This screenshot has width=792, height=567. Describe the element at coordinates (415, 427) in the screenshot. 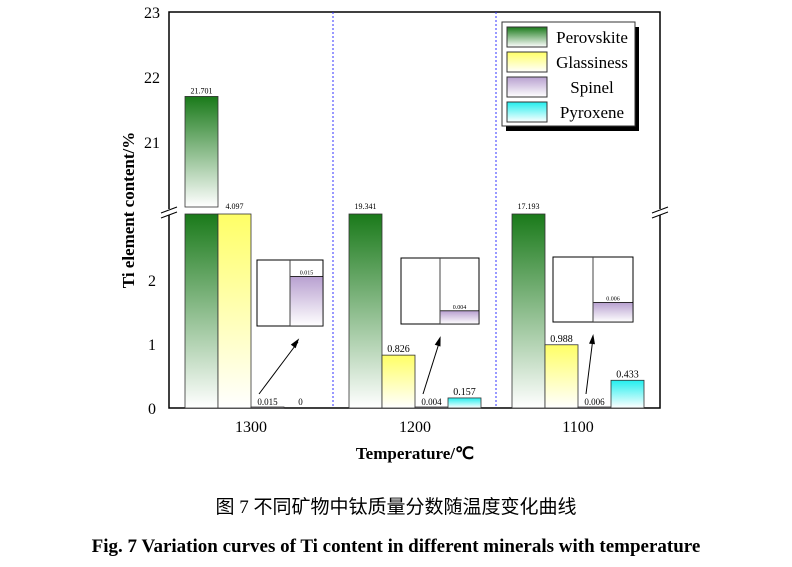

I see `x-tick-label: 1200` at that location.